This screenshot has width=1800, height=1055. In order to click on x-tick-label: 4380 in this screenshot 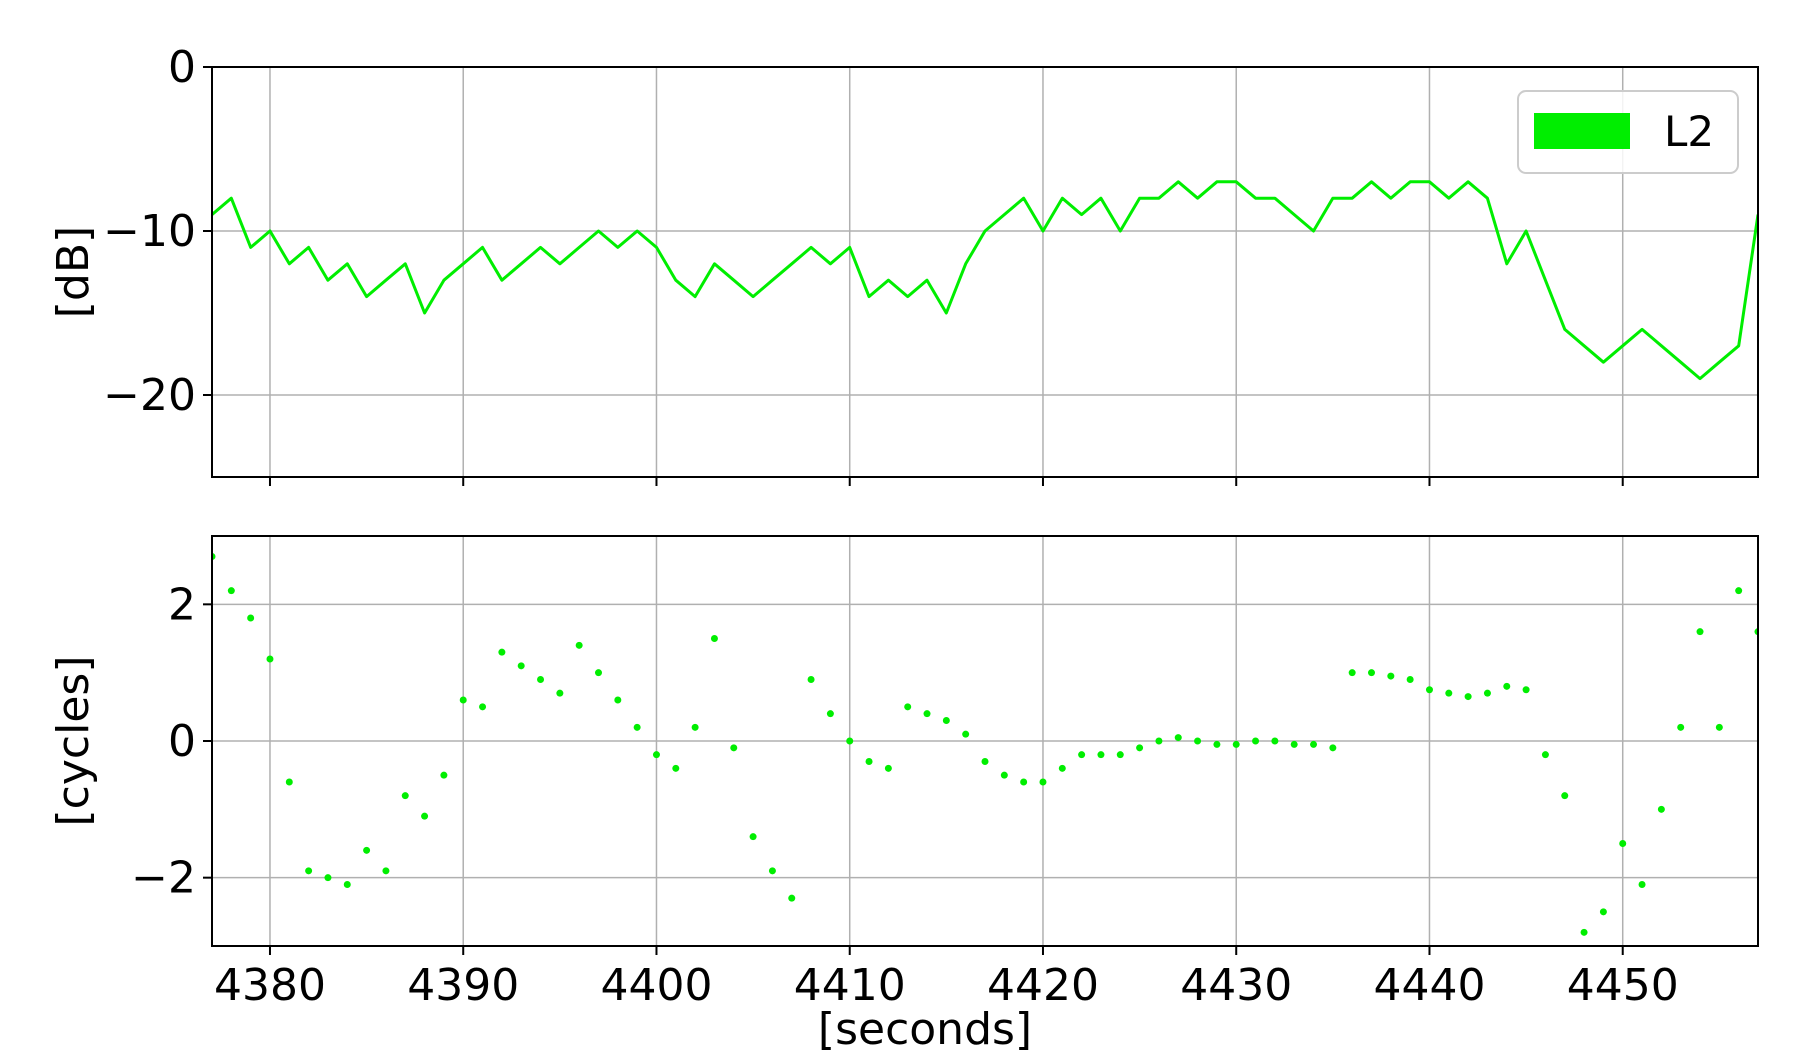, I will do `click(270, 985)`.